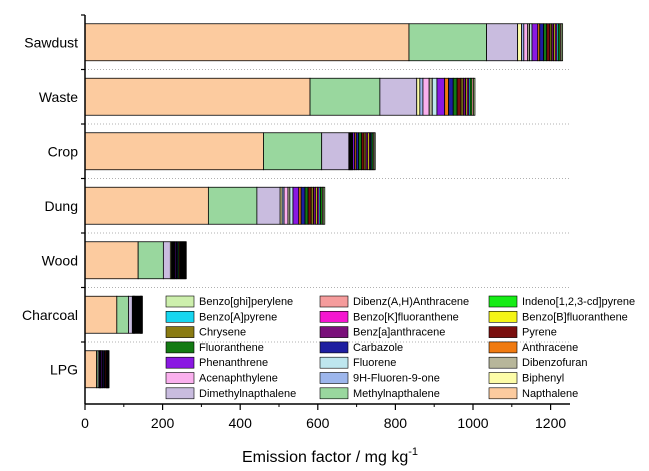 Image resolution: width=649 pixels, height=471 pixels. What do you see at coordinates (280, 96) in the screenshot?
I see `bar-stack-waste` at bounding box center [280, 96].